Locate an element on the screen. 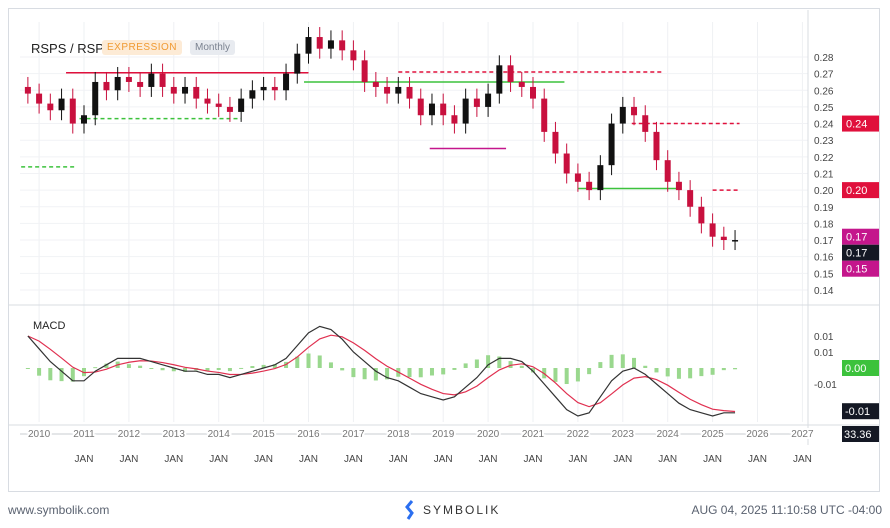 The width and height of the screenshot is (890, 528). price-label-text: 0.24 is located at coordinates (856, 125).